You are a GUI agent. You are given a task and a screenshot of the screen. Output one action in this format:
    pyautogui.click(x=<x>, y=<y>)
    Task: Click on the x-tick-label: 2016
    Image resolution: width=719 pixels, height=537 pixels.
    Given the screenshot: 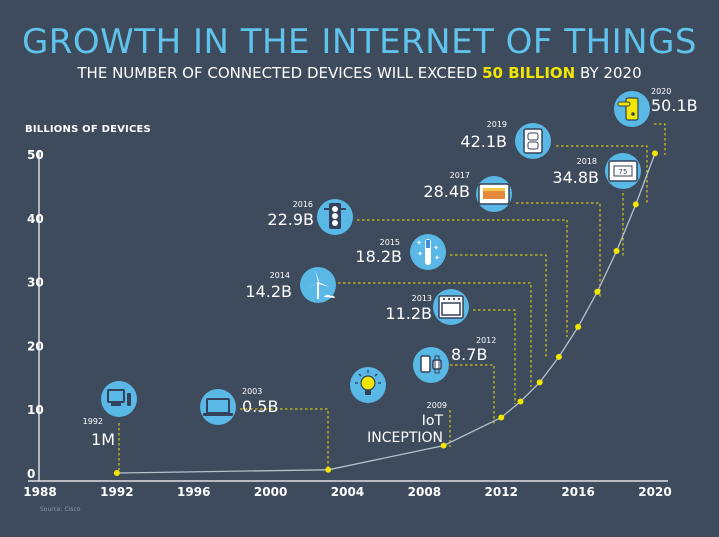 What is the action you would take?
    pyautogui.click(x=577, y=492)
    